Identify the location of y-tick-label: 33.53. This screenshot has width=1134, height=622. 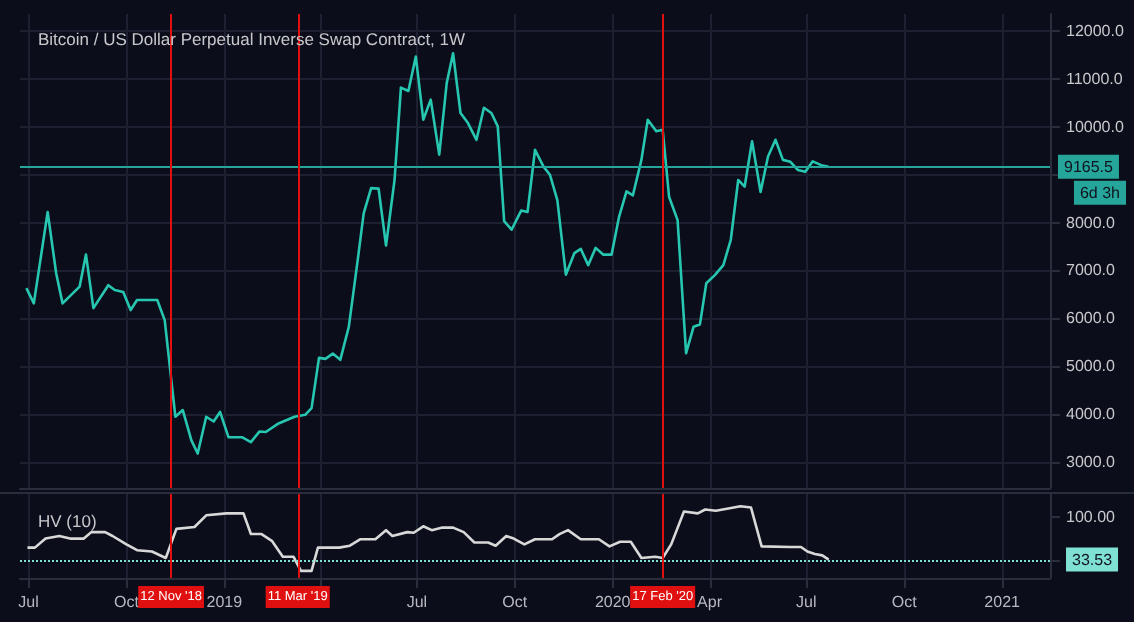
(1093, 559).